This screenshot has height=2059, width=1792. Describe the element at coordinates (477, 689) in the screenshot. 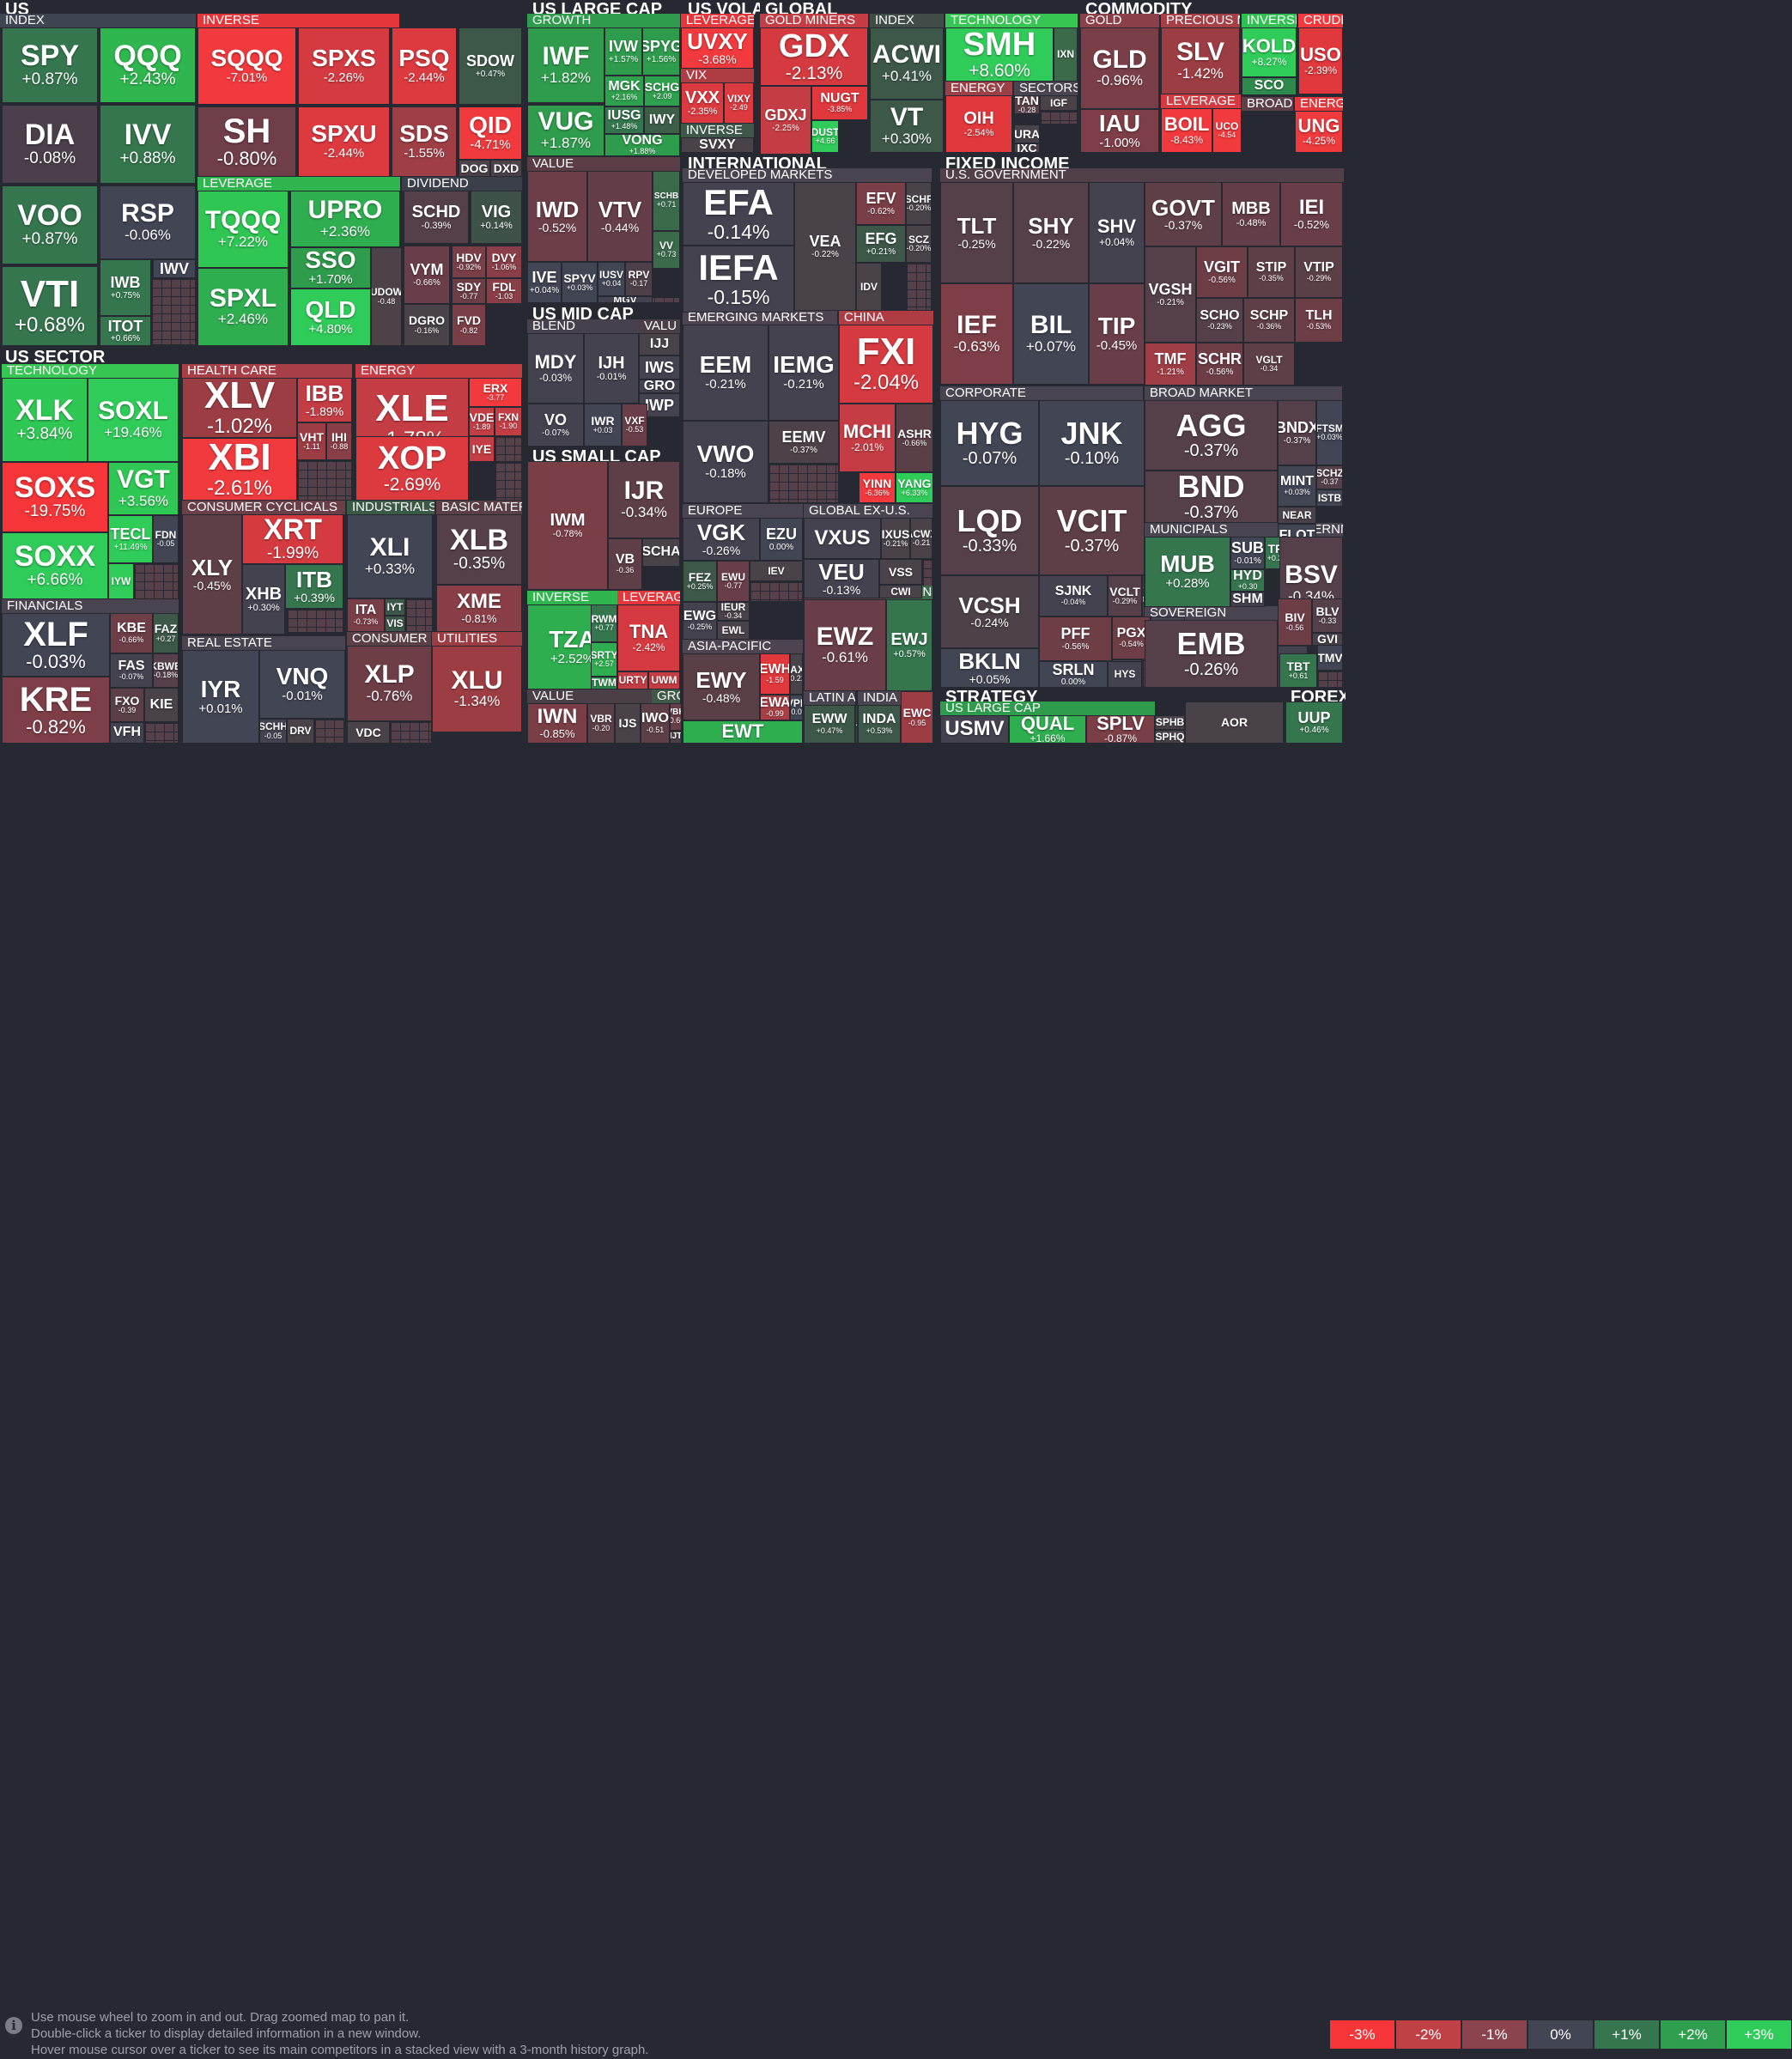

I see `ticker-tile-xlu: XLU -1.34%` at that location.